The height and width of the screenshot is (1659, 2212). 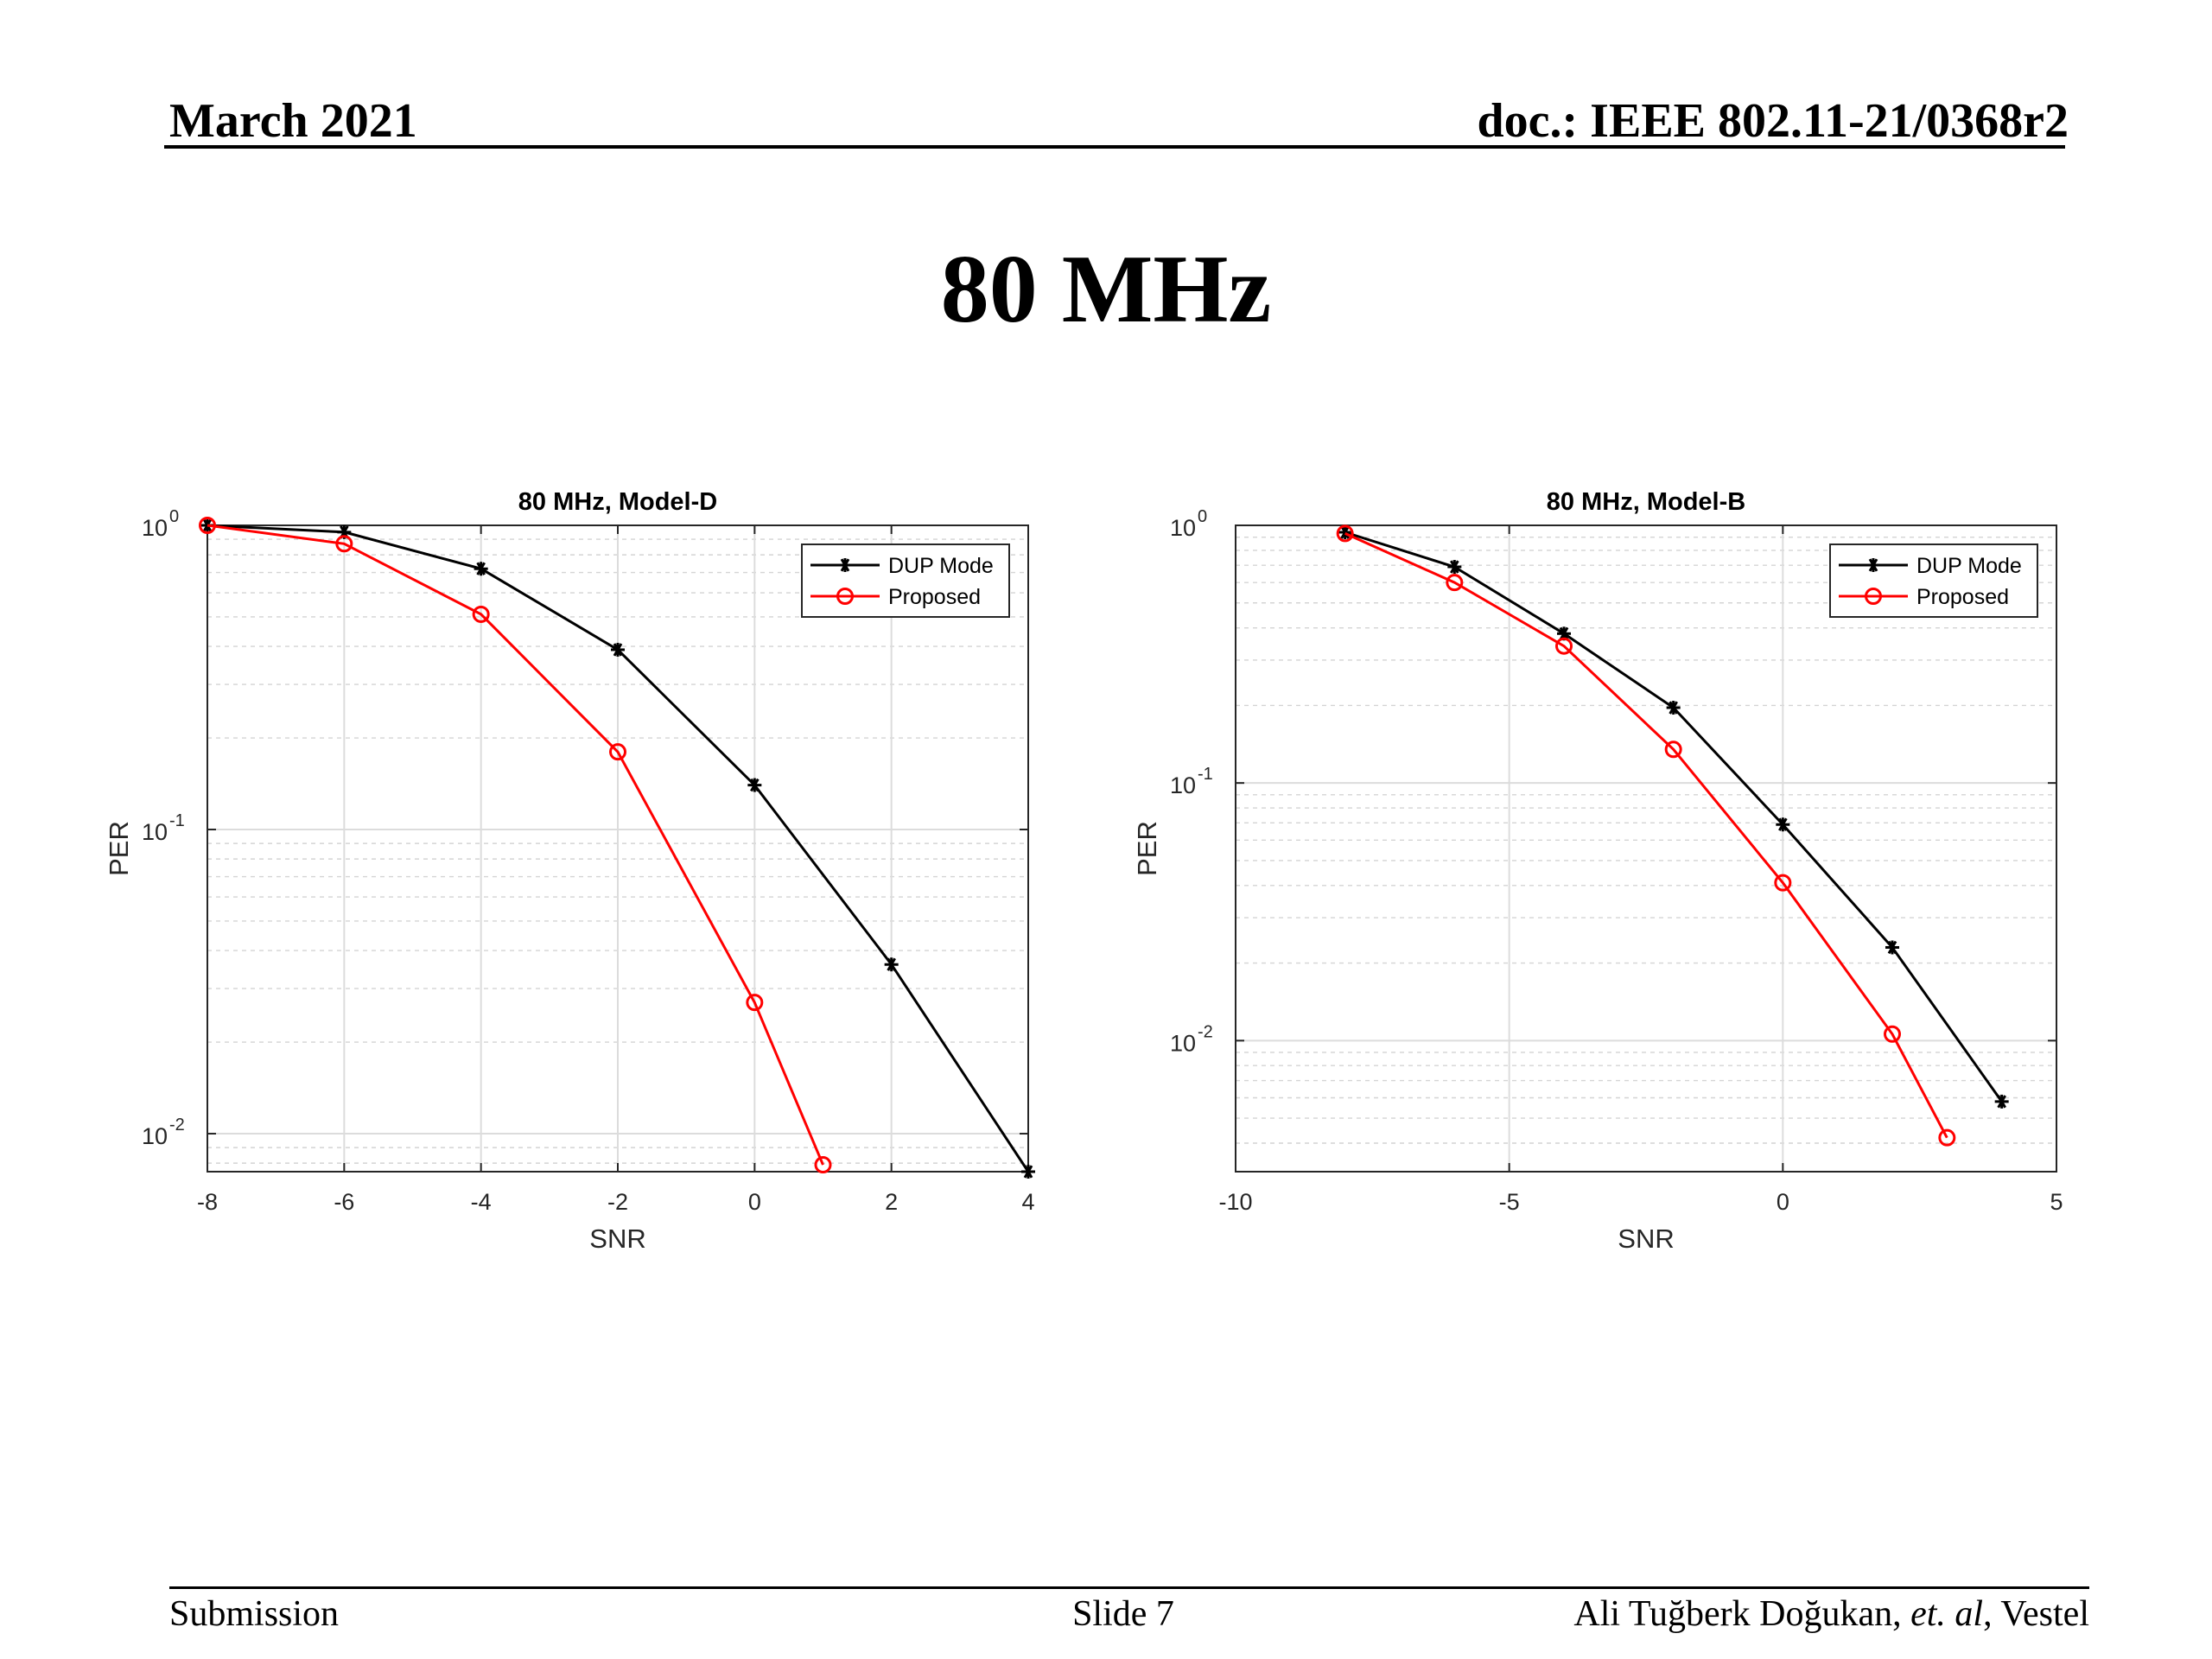 I want to click on header-date: March 2021, so click(x=293, y=121).